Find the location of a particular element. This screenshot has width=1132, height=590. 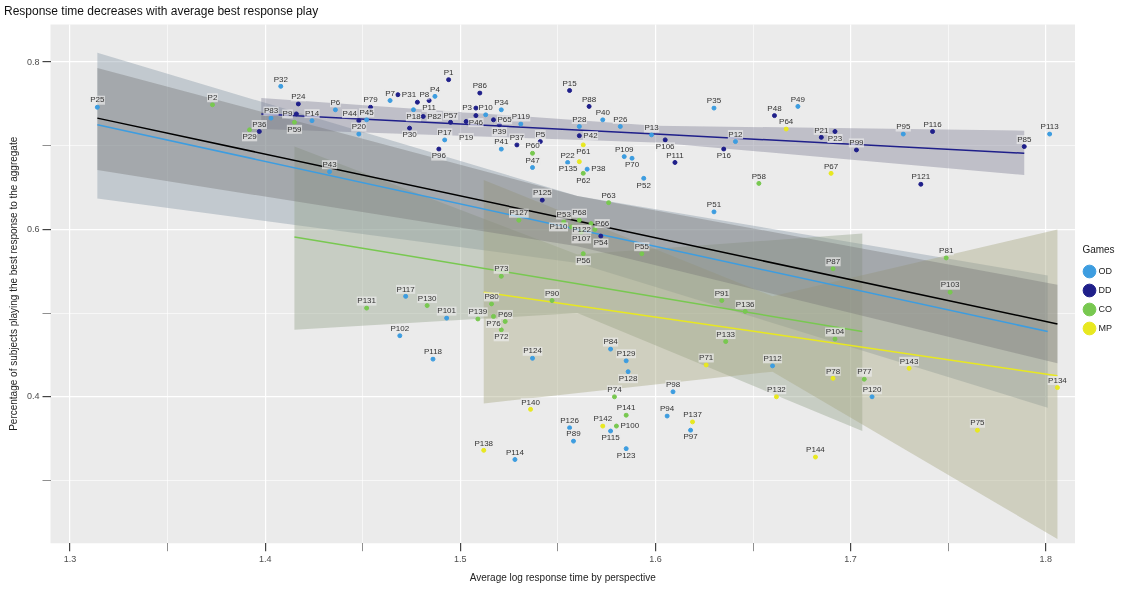

legend-label: CO is located at coordinates (1105, 308).